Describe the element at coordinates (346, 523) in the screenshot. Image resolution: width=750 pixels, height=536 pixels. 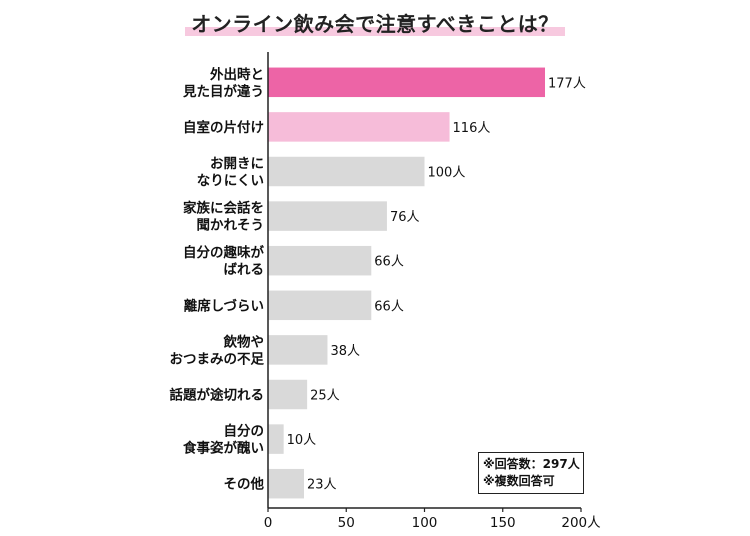
I see `x-tick-label-50: 50` at that location.